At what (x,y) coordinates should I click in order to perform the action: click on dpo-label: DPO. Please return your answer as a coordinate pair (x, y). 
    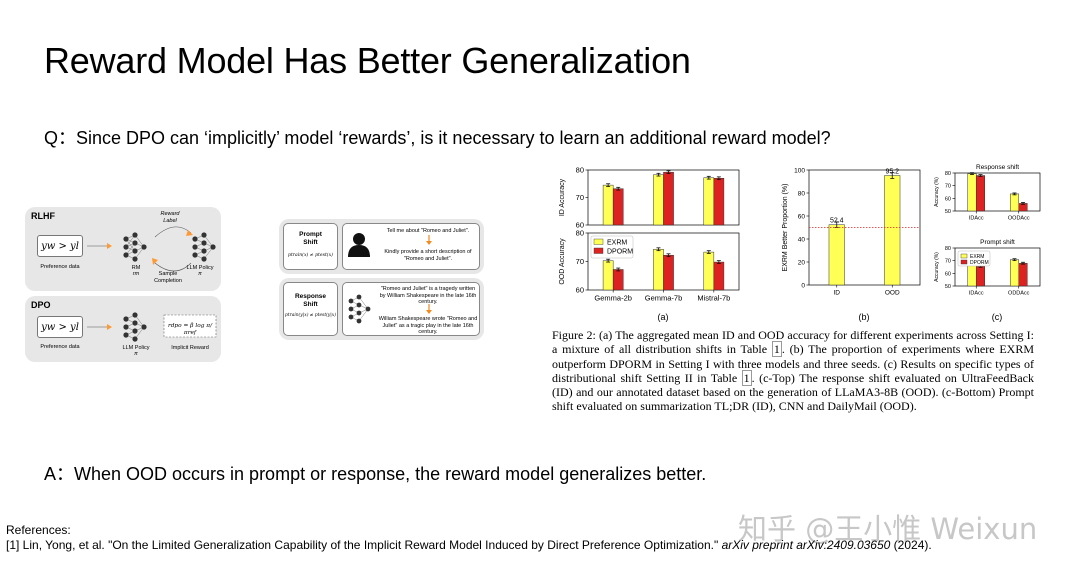
    Looking at the image, I should click on (41, 305).